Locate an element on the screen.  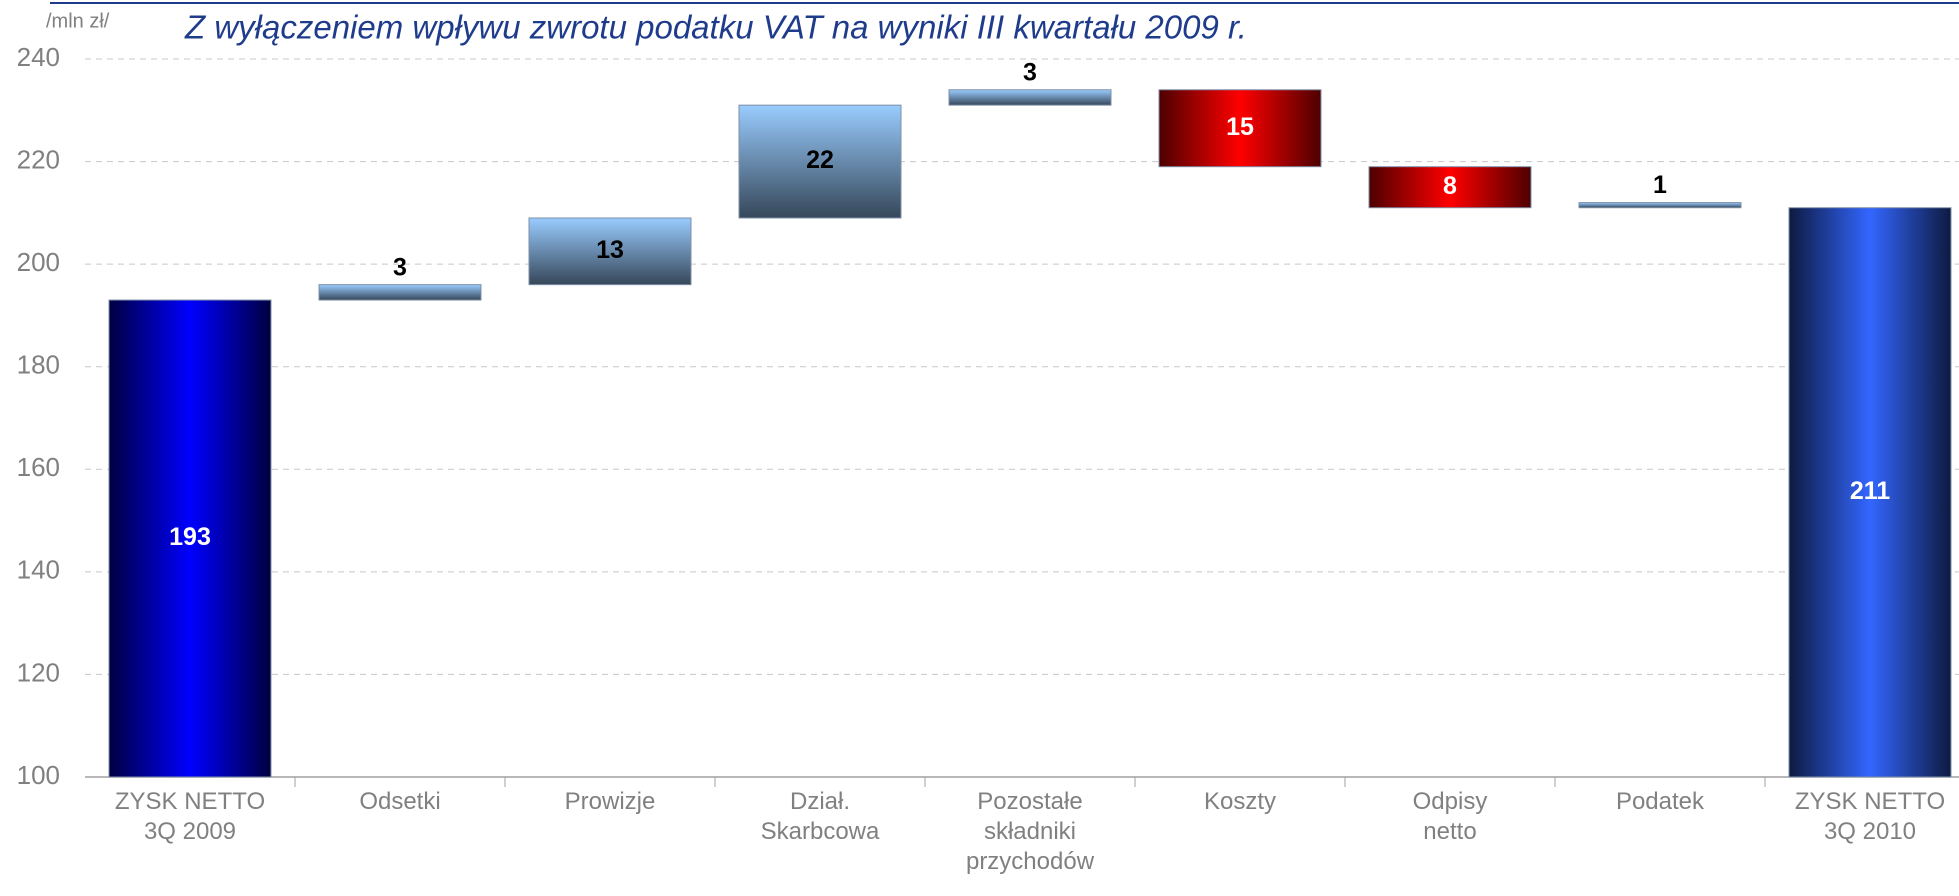
y-tick-label: 120 is located at coordinates (38, 672).